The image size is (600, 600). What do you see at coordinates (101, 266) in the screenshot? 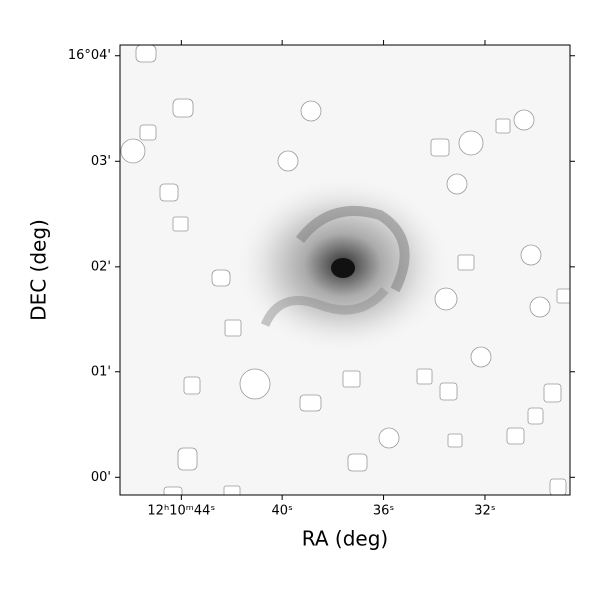
I see `y-tick-label: 02'` at bounding box center [101, 266].